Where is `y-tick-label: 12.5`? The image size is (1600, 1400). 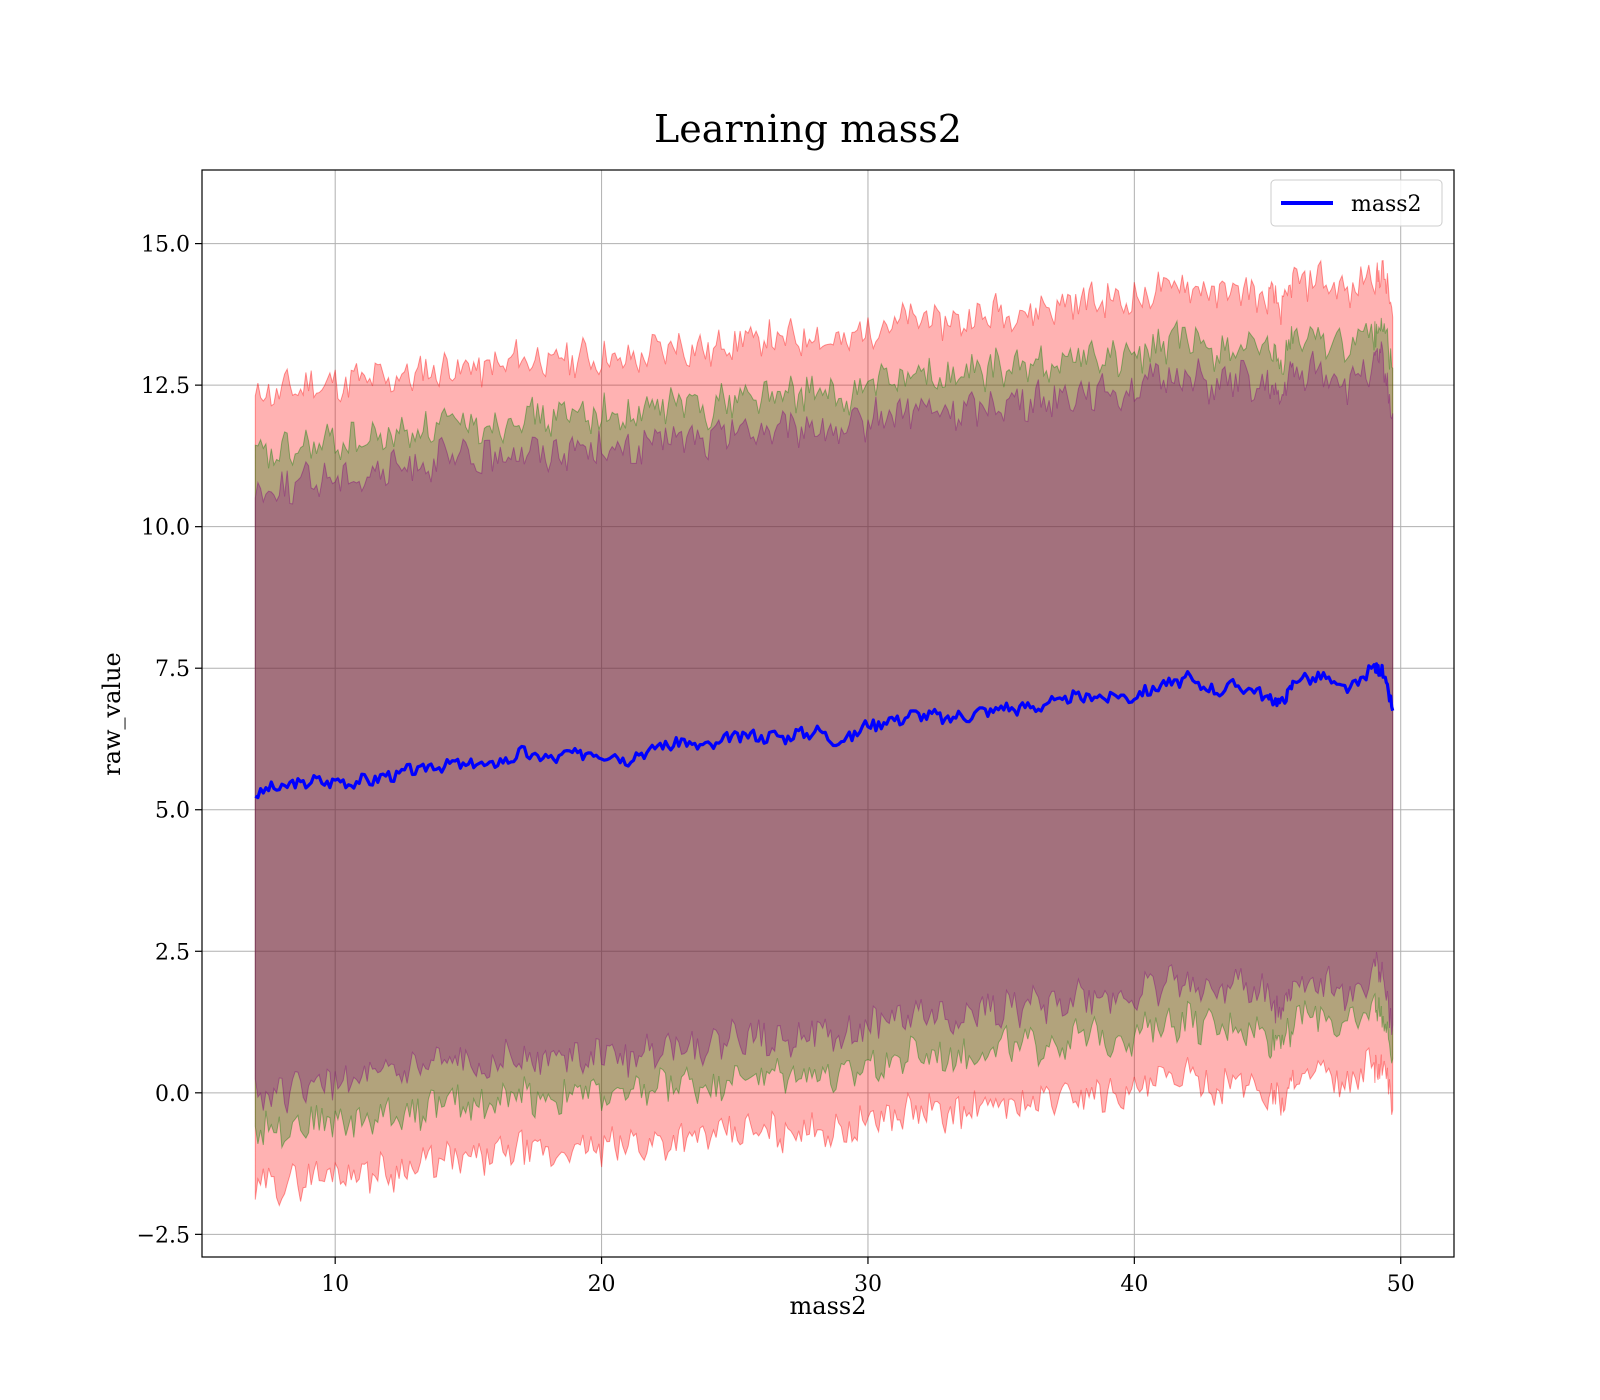
y-tick-label: 12.5 is located at coordinates (165, 386).